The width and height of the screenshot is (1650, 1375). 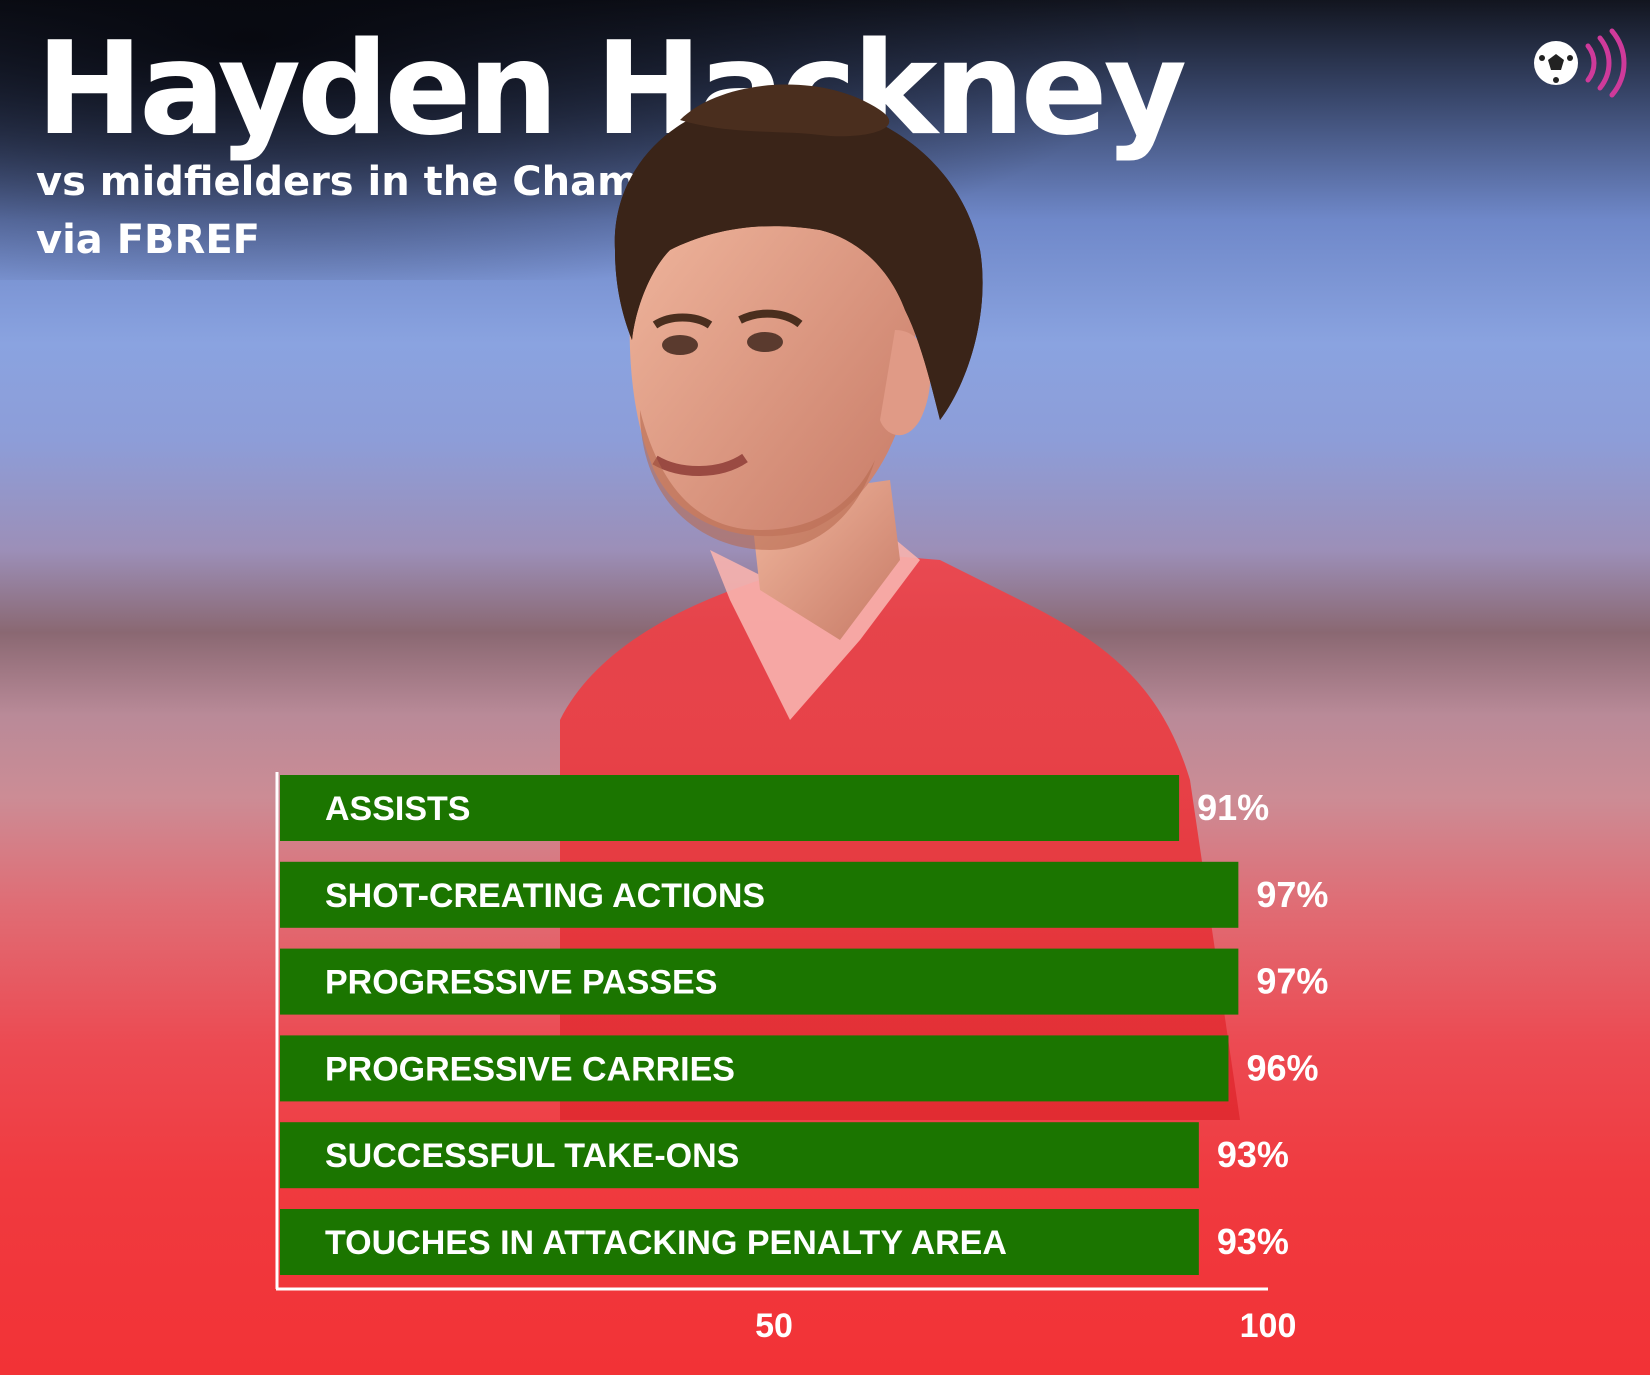 I want to click on bar-category-label: PROGRESSIVE CARRIES, so click(x=530, y=1069).